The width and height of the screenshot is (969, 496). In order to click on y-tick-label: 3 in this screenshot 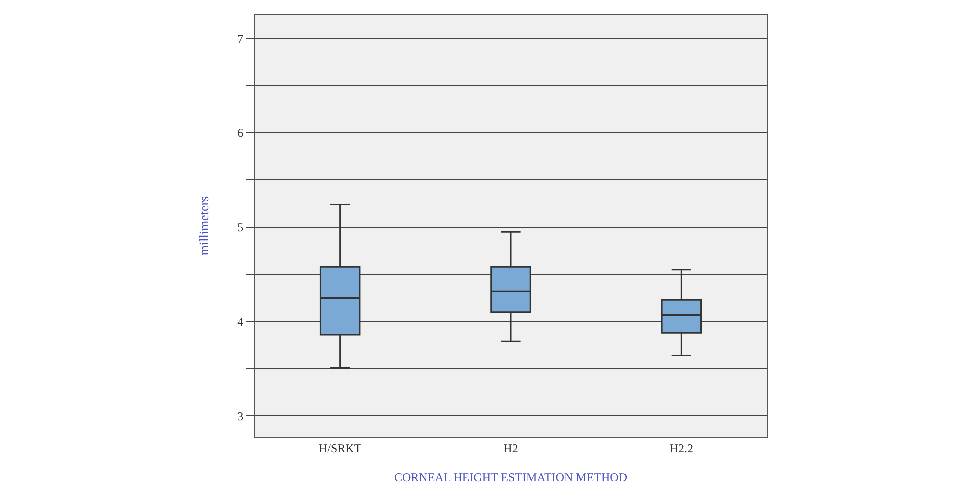, I will do `click(241, 416)`.